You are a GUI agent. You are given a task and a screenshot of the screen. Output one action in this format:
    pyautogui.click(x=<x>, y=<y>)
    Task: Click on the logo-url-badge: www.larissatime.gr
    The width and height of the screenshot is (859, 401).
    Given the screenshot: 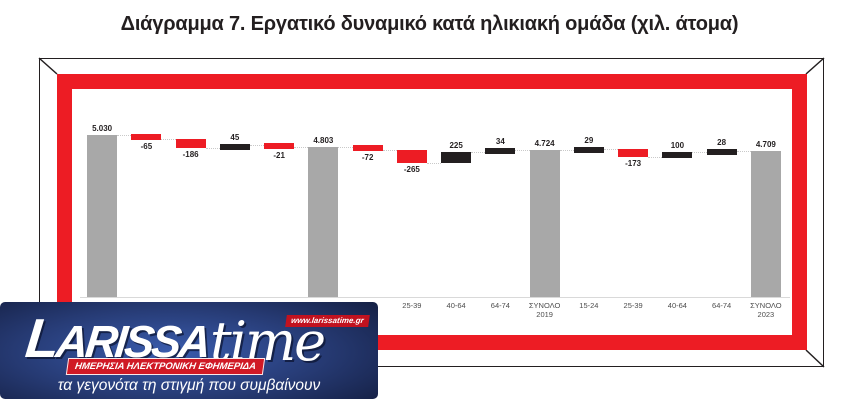 What is the action you would take?
    pyautogui.click(x=327, y=321)
    